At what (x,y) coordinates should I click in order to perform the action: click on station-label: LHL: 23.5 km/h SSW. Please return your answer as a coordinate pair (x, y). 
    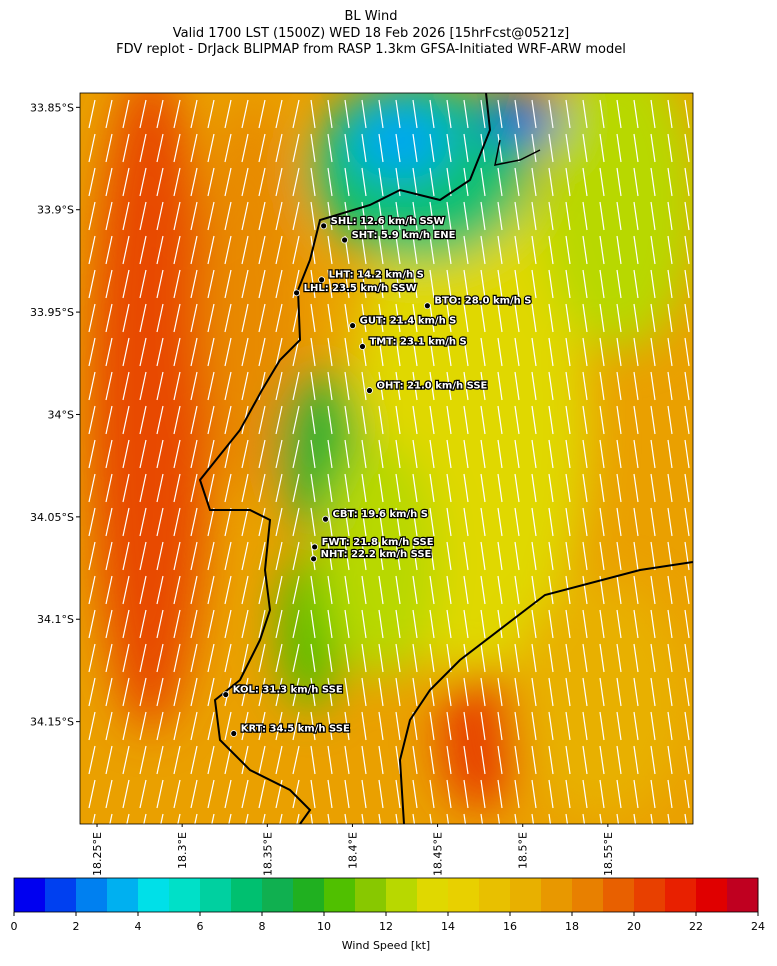
    Looking at the image, I should click on (360, 288).